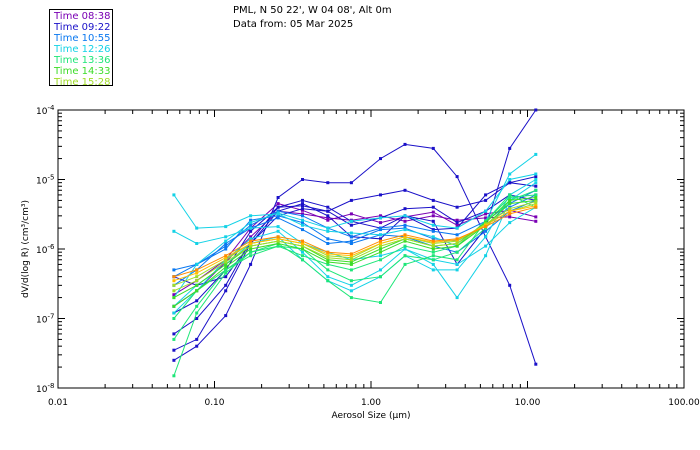  What do you see at coordinates (371, 403) in the screenshot?
I see `x-tick-label: 1.00` at bounding box center [371, 403].